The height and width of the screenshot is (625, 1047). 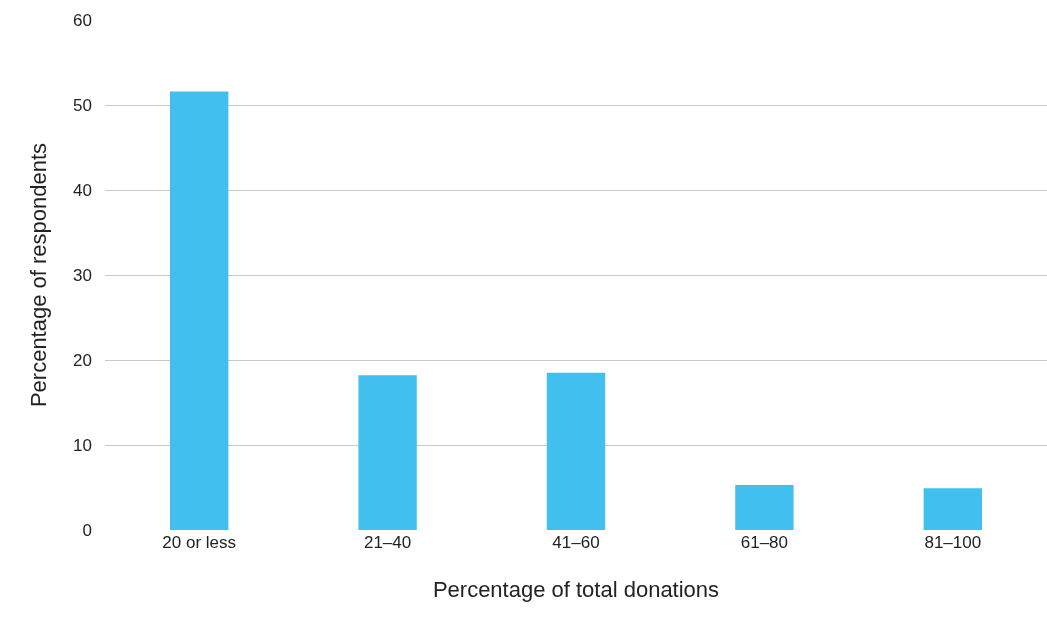 What do you see at coordinates (576, 542) in the screenshot?
I see `x-tick-label: 41–60` at bounding box center [576, 542].